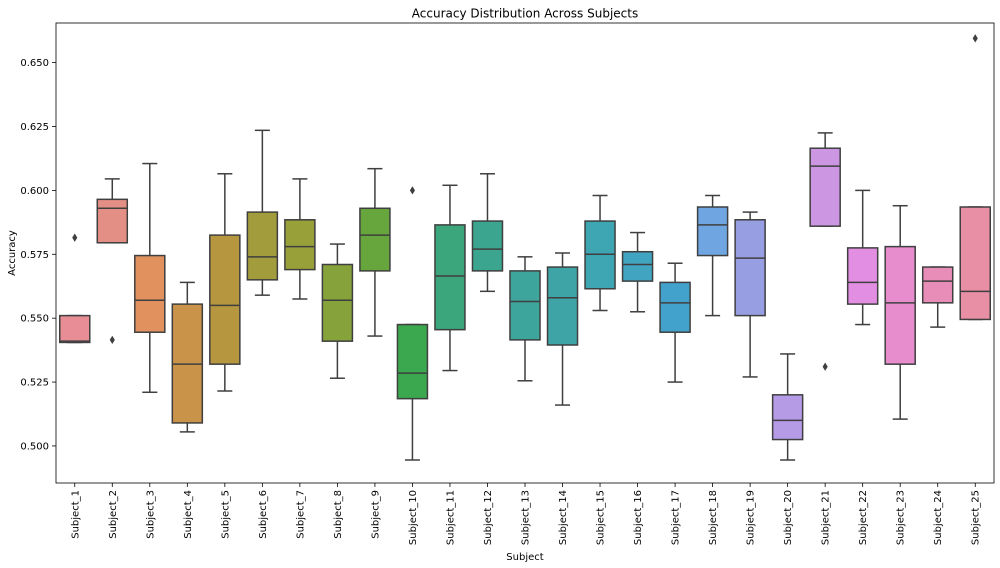 The image size is (1000, 568). What do you see at coordinates (563, 517) in the screenshot?
I see `x-tick-label: Subject_14` at bounding box center [563, 517].